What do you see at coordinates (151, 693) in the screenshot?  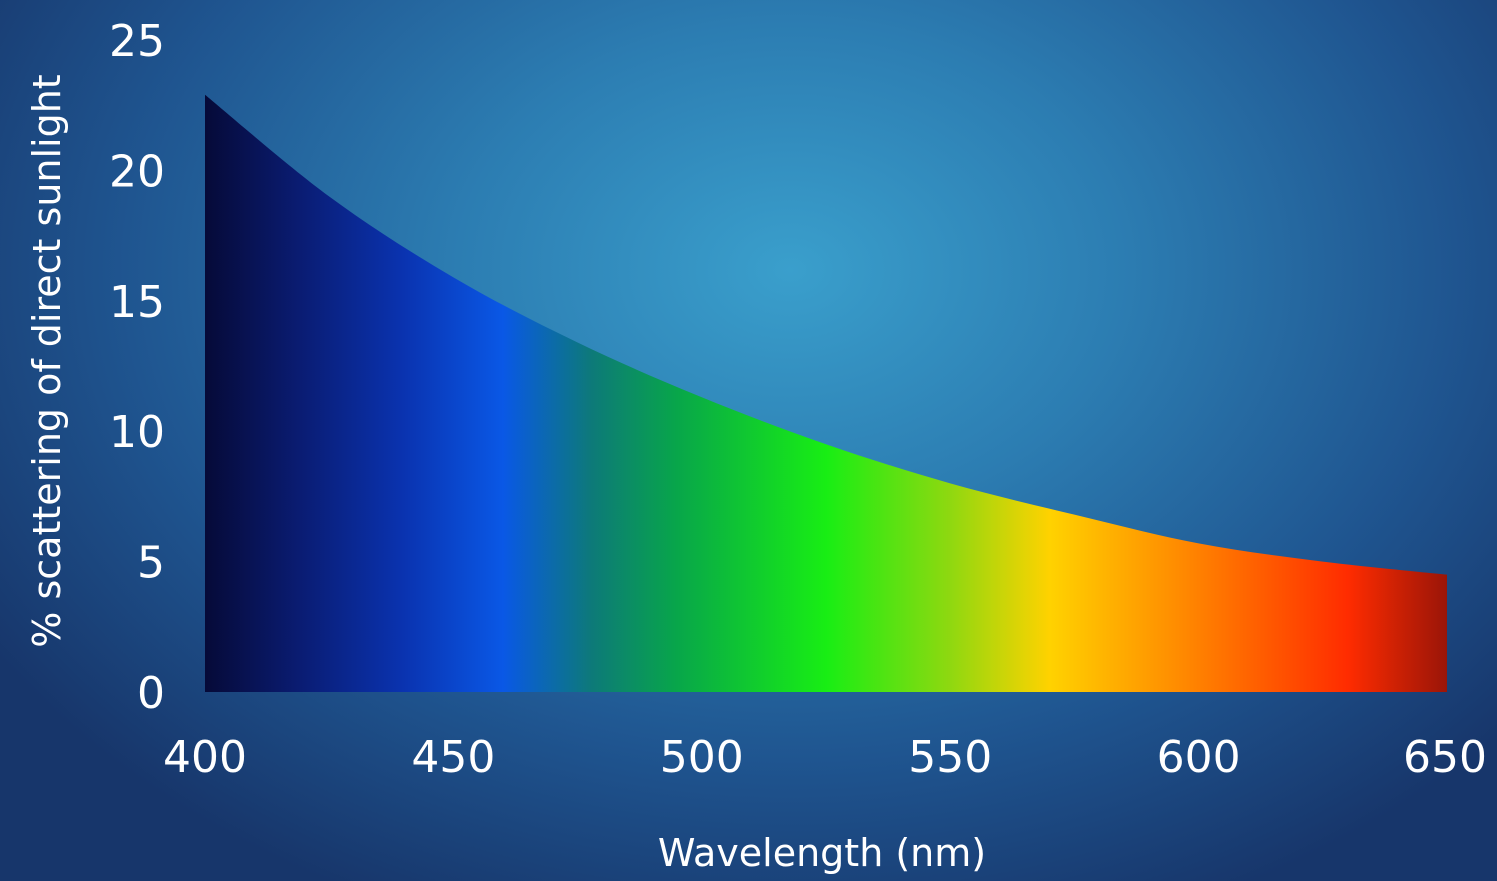 I see `y-tick-label: 0` at bounding box center [151, 693].